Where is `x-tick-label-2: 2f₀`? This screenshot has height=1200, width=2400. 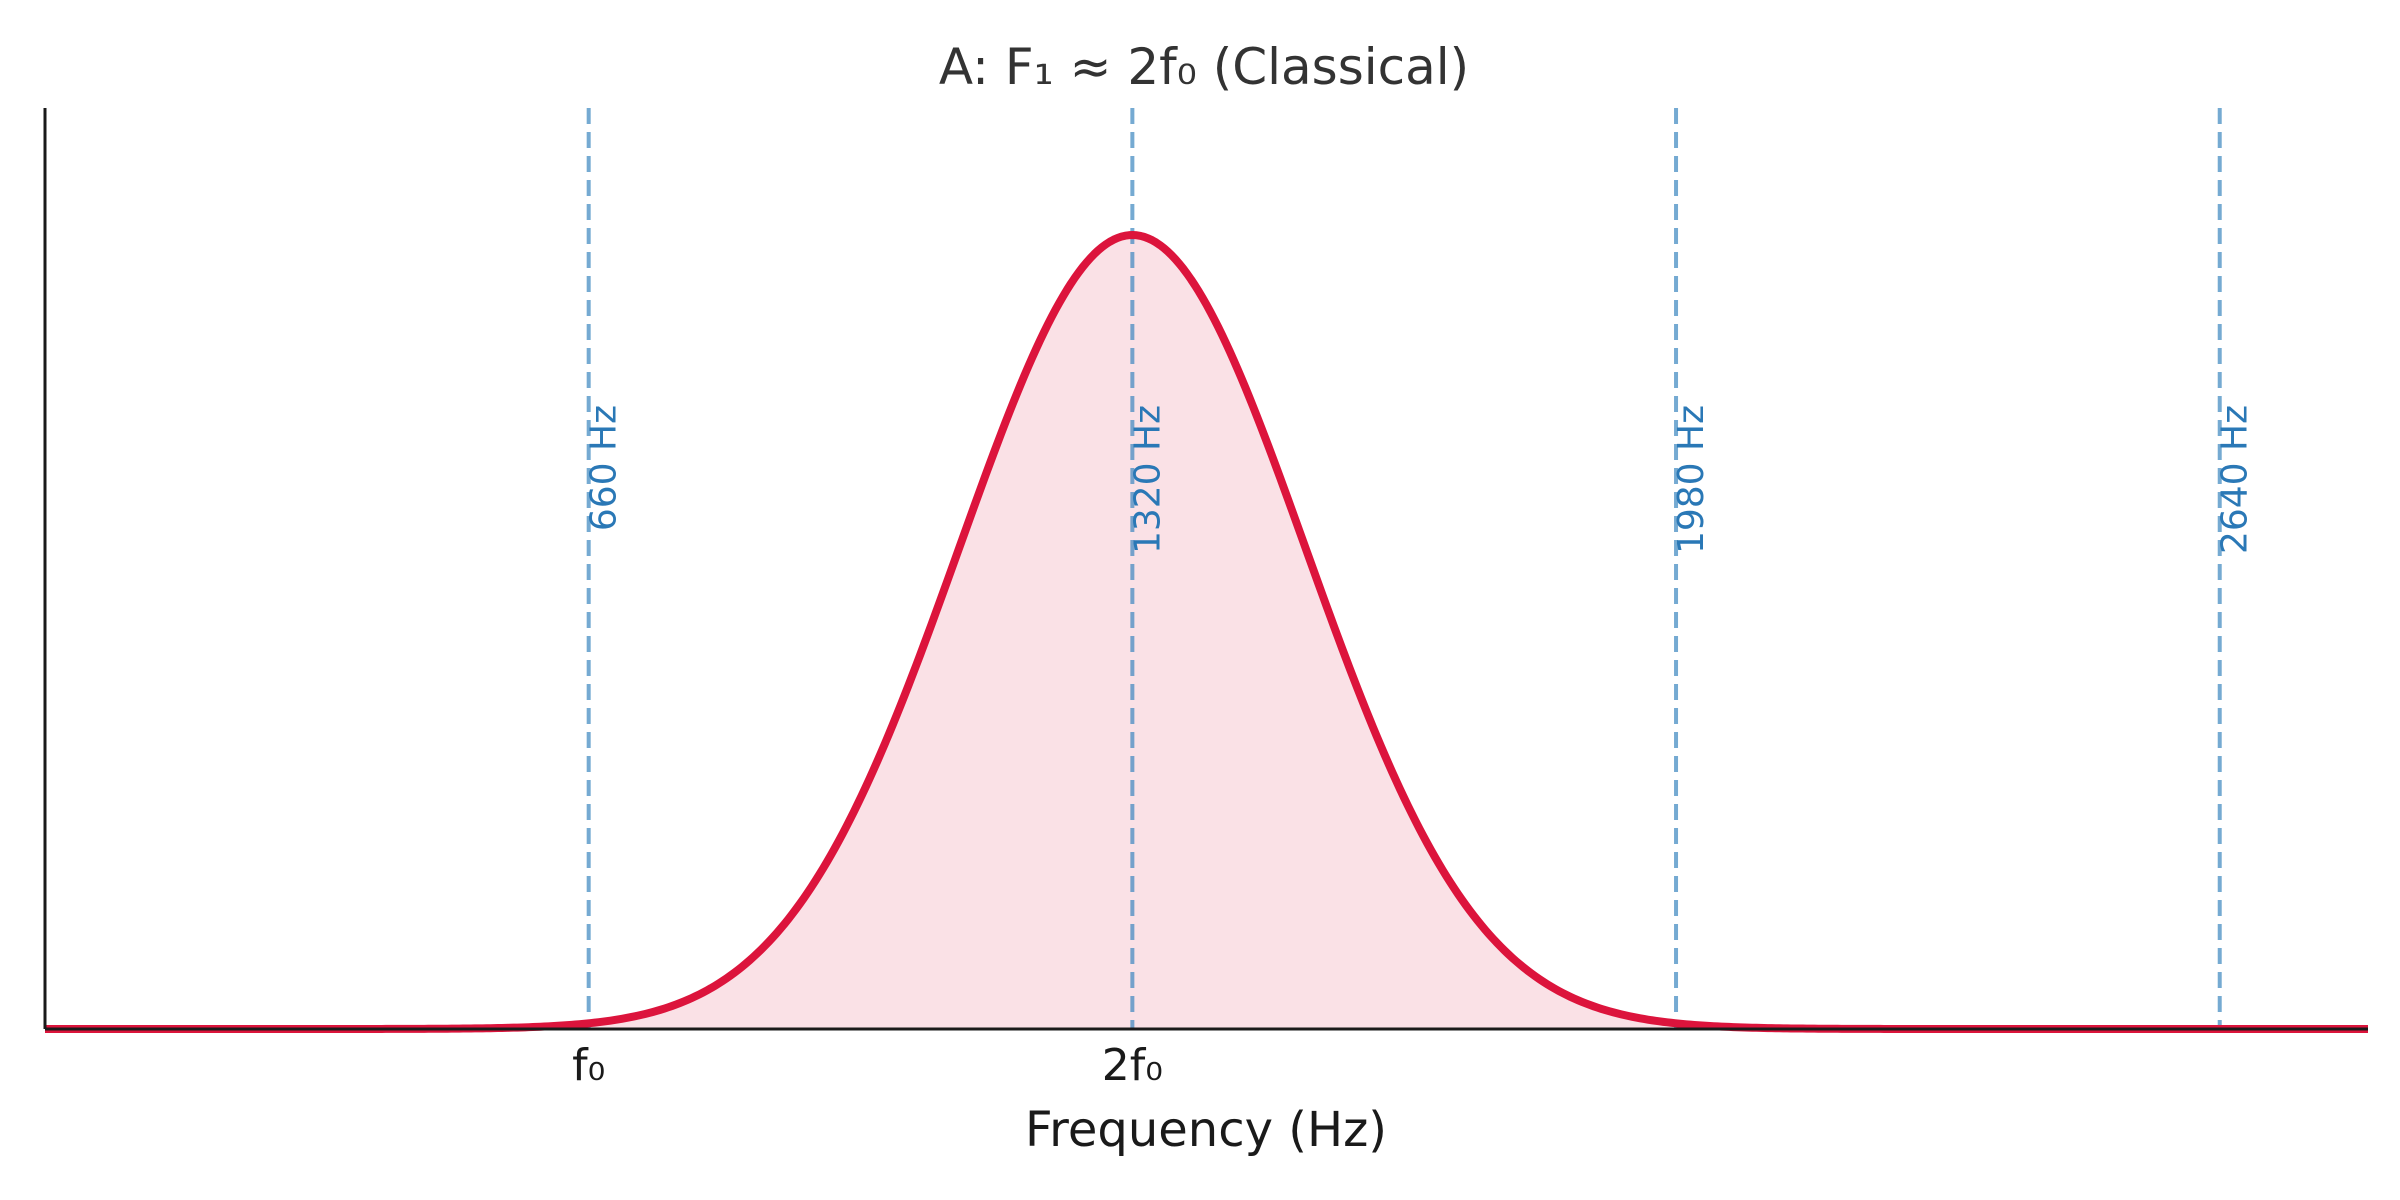 x-tick-label-2: 2f₀ is located at coordinates (1132, 1065).